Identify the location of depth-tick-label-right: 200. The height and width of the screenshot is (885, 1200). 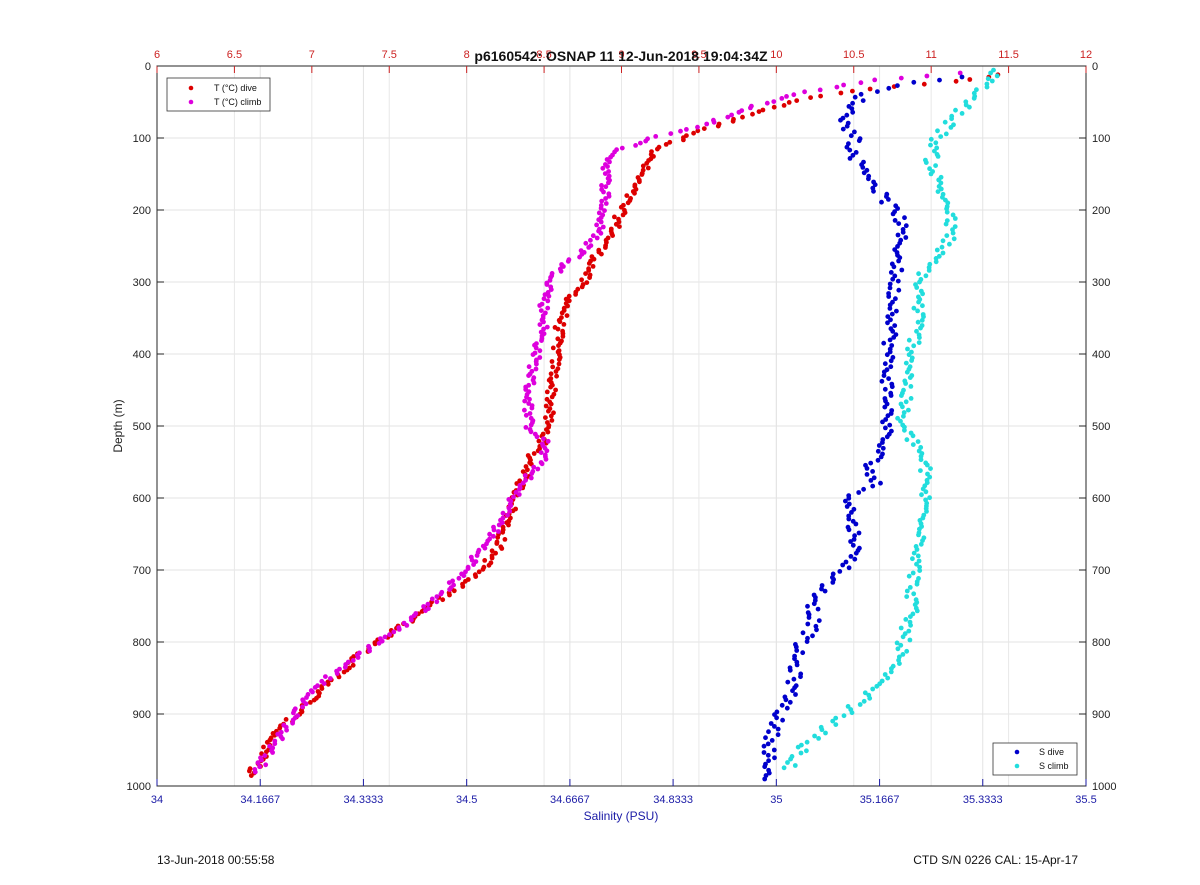
(1101, 211).